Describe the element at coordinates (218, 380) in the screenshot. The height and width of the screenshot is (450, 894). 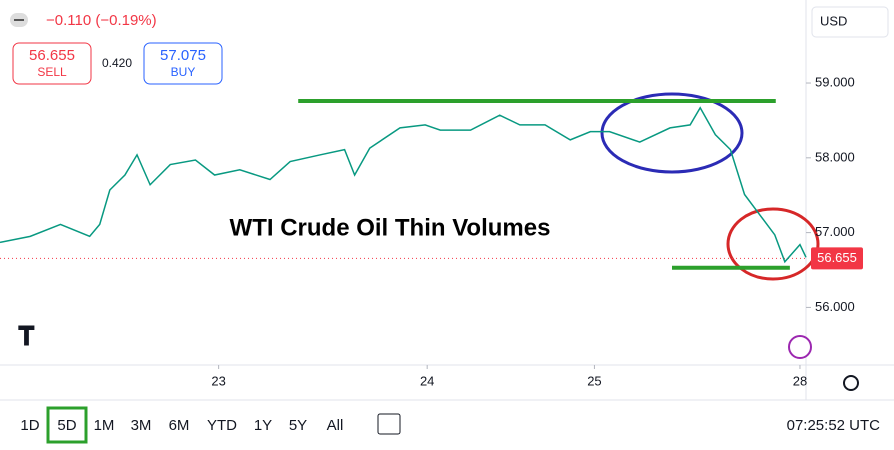
I see `x-tick-label: 23` at that location.